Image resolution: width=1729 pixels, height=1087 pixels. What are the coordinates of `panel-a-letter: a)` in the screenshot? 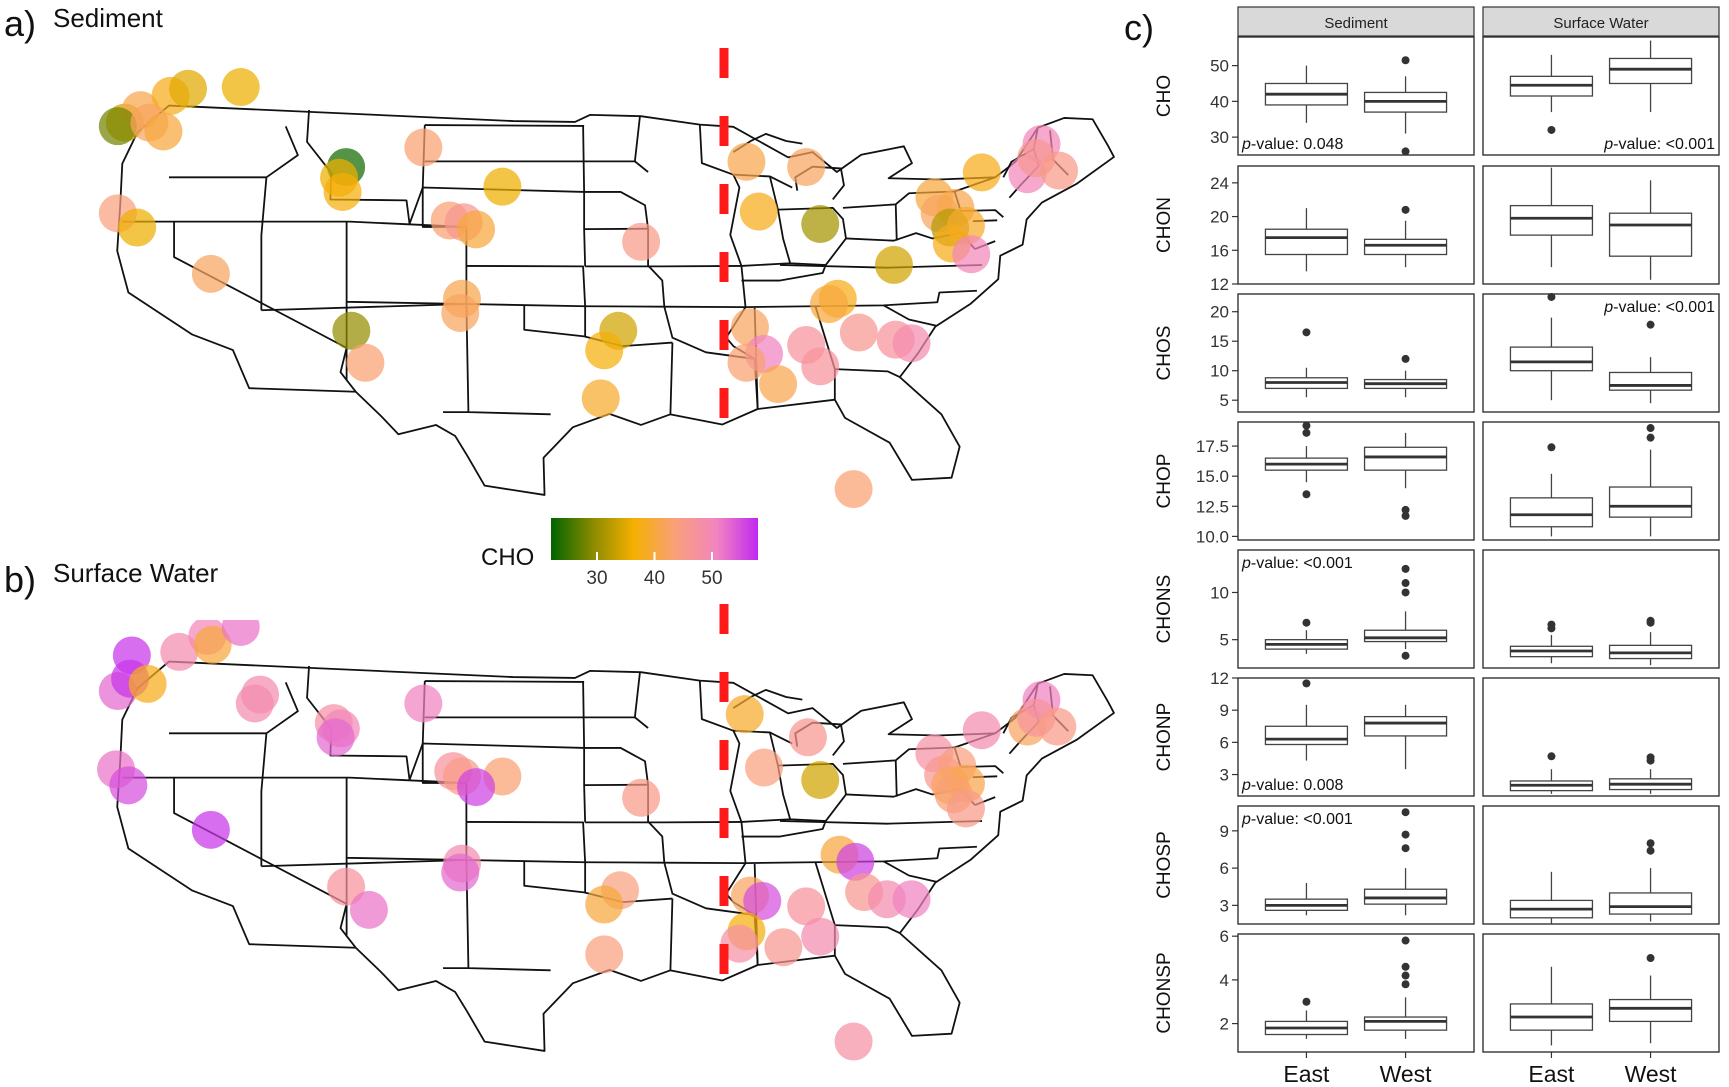 It's located at (20, 23).